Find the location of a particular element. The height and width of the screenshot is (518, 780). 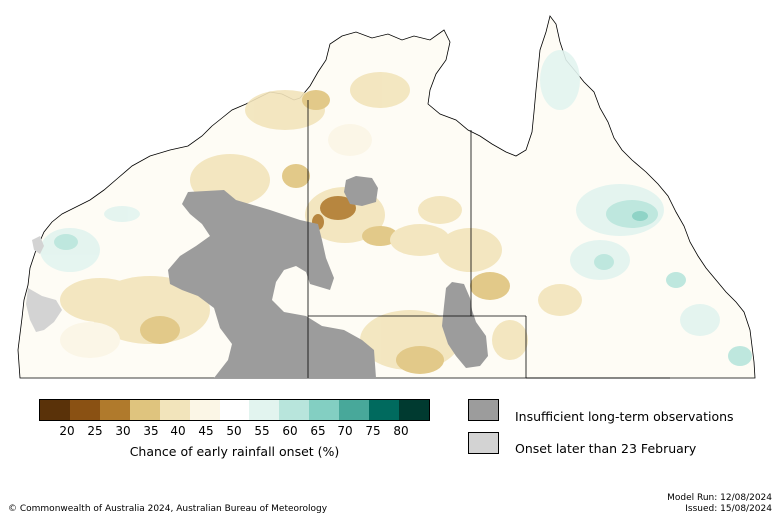

colorbar-tick: 70 is located at coordinates (345, 431).